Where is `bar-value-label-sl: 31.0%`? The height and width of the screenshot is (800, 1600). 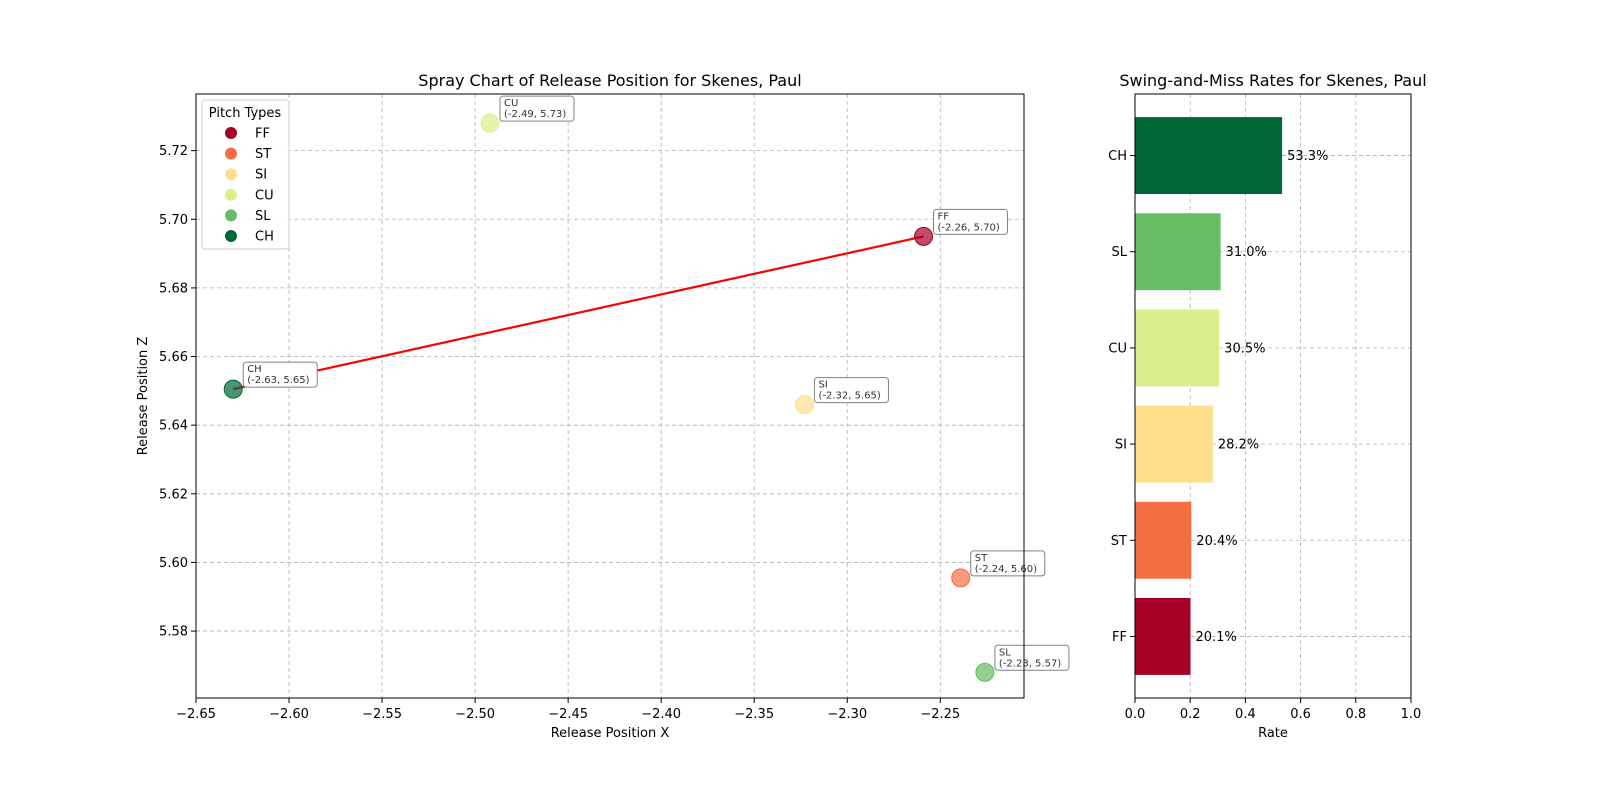 bar-value-label-sl: 31.0% is located at coordinates (1246, 252).